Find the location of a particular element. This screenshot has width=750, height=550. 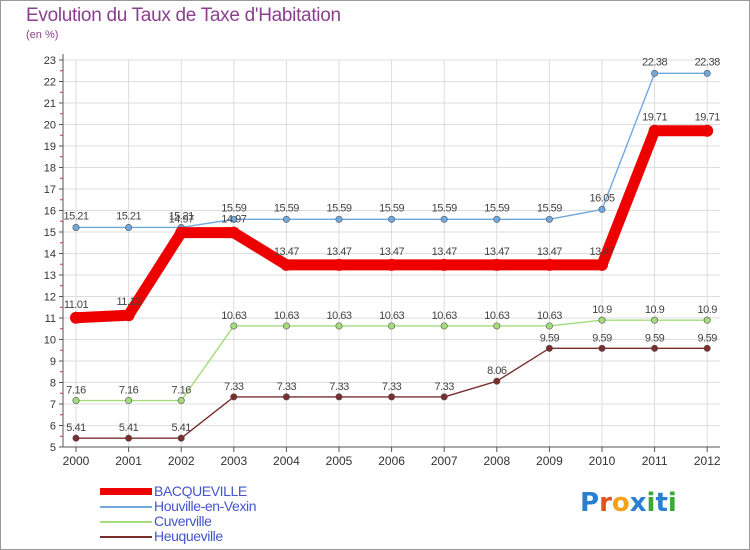

legend-swatch is located at coordinates (126, 507).